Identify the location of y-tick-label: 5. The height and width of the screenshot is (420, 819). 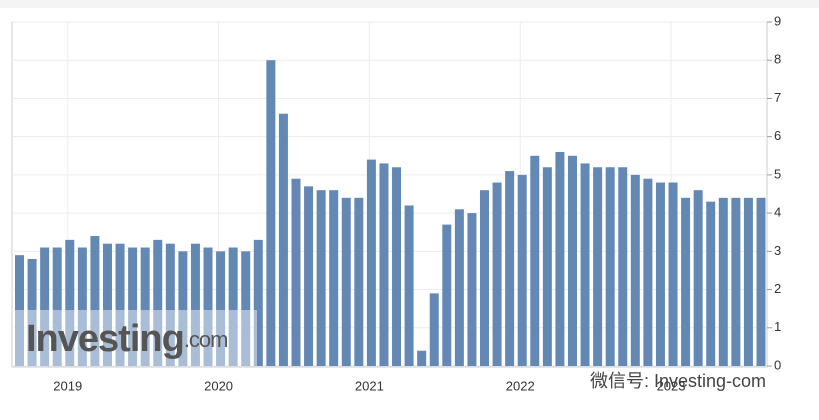
(777, 173).